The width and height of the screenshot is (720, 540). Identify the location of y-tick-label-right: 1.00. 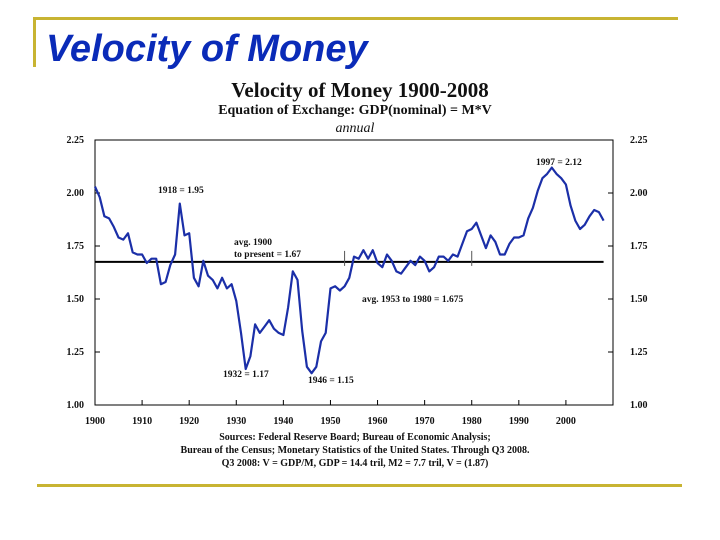
(639, 405).